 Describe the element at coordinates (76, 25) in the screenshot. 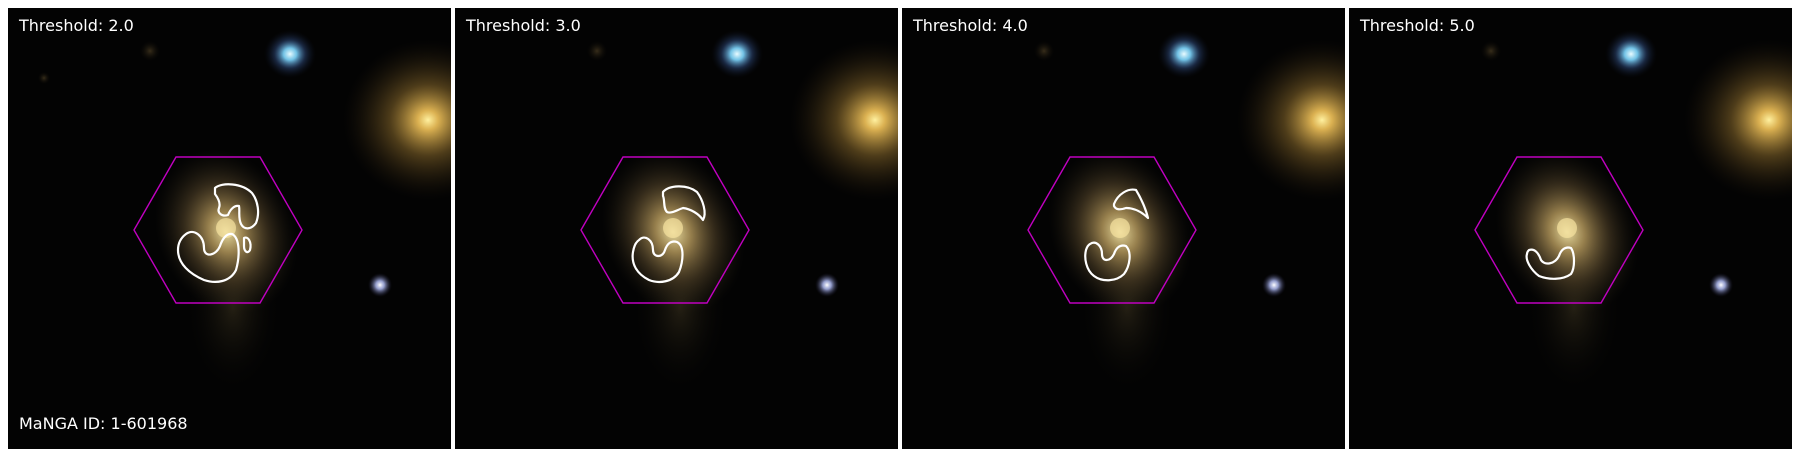

I see `threshold-label: Threshold: 2.0` at that location.